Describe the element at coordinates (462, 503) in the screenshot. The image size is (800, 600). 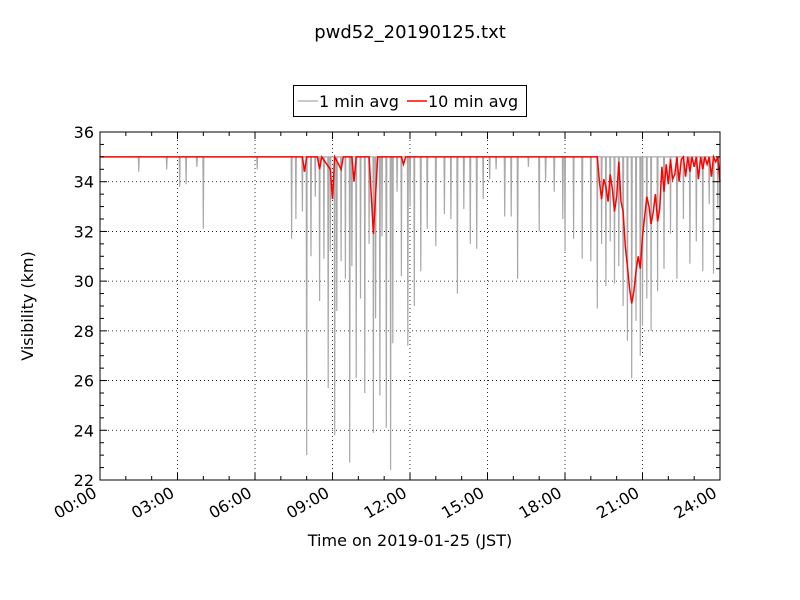
I see `x-tick-label: 15:00` at that location.